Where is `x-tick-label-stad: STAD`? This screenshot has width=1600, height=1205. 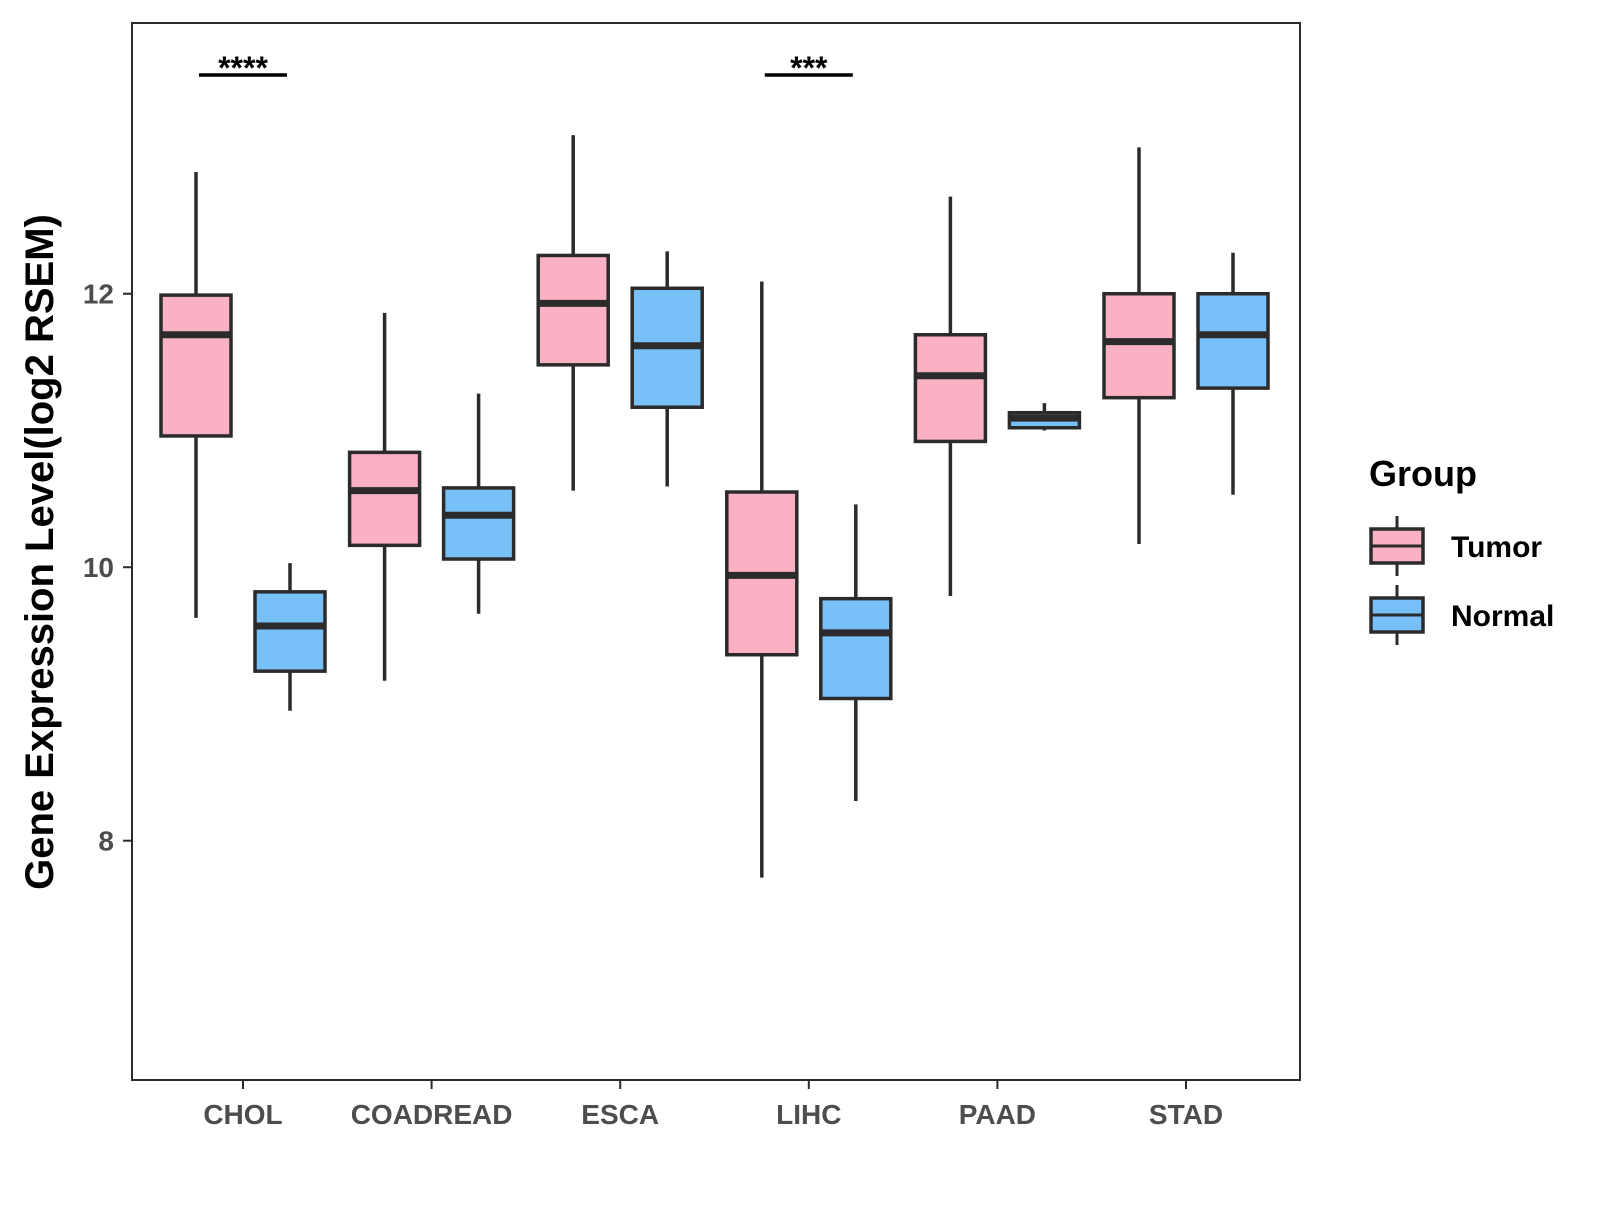
x-tick-label-stad: STAD is located at coordinates (1186, 1114).